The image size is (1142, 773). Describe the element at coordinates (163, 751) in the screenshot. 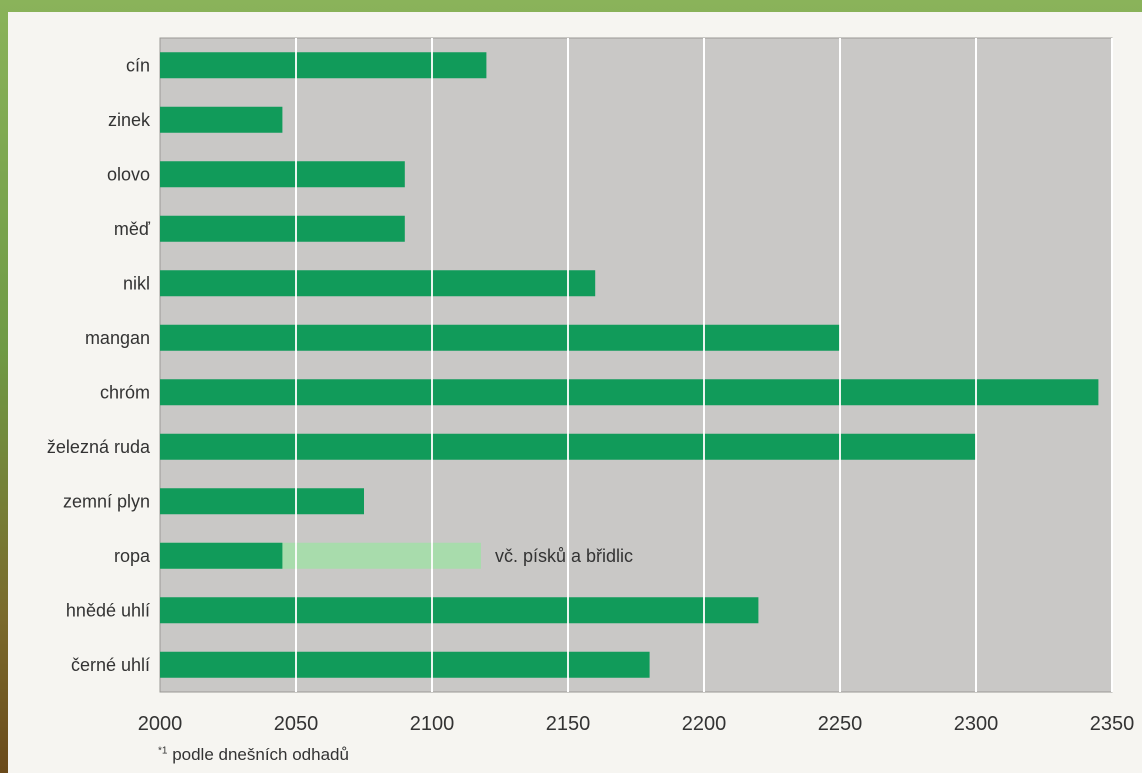

I see `footnote-marker: *1` at that location.